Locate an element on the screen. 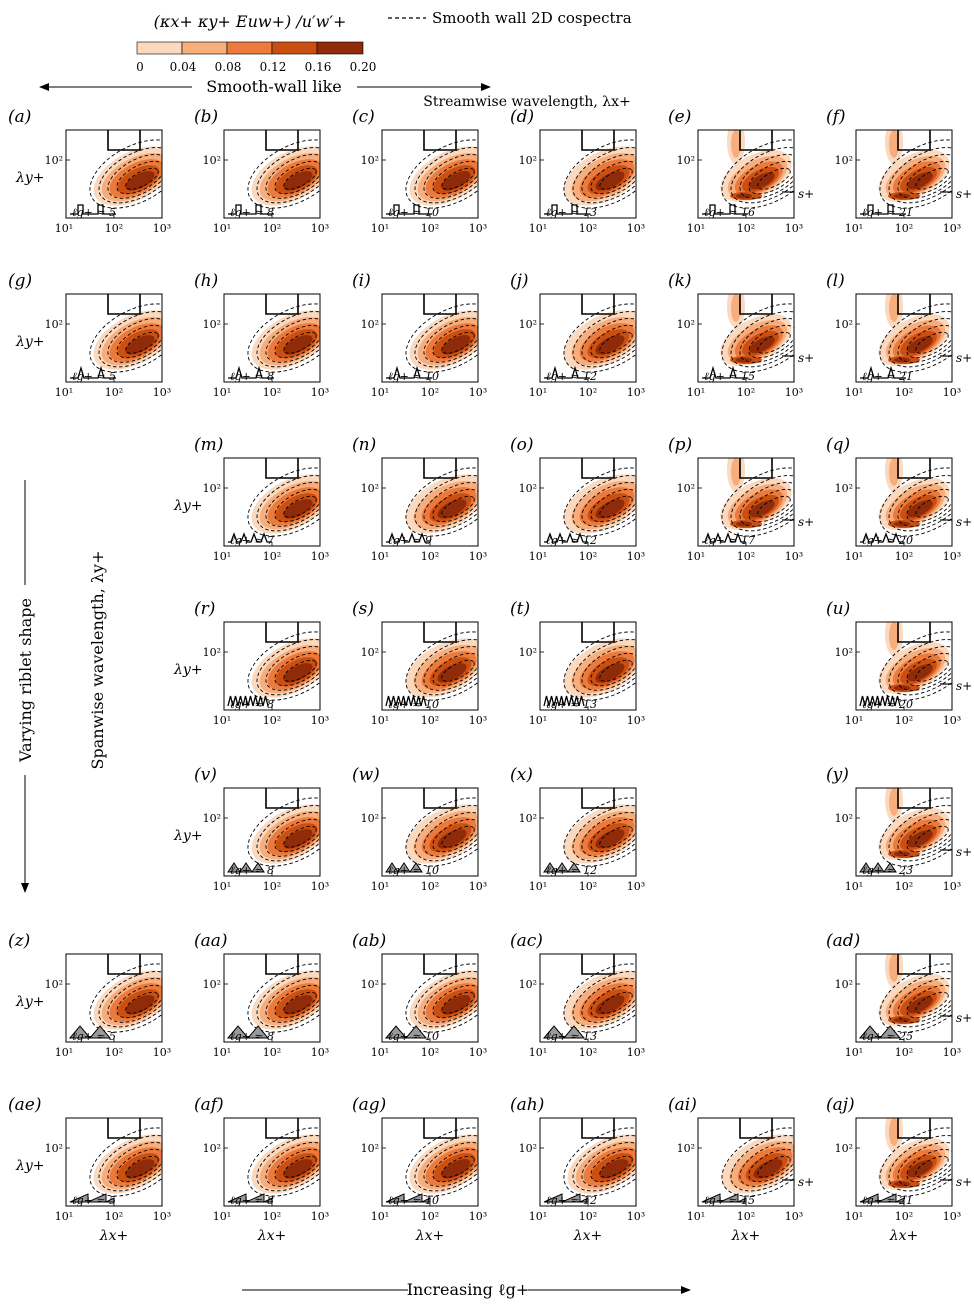  lg-label: ℓg+ ≈ 23 is located at coordinates (887, 870).